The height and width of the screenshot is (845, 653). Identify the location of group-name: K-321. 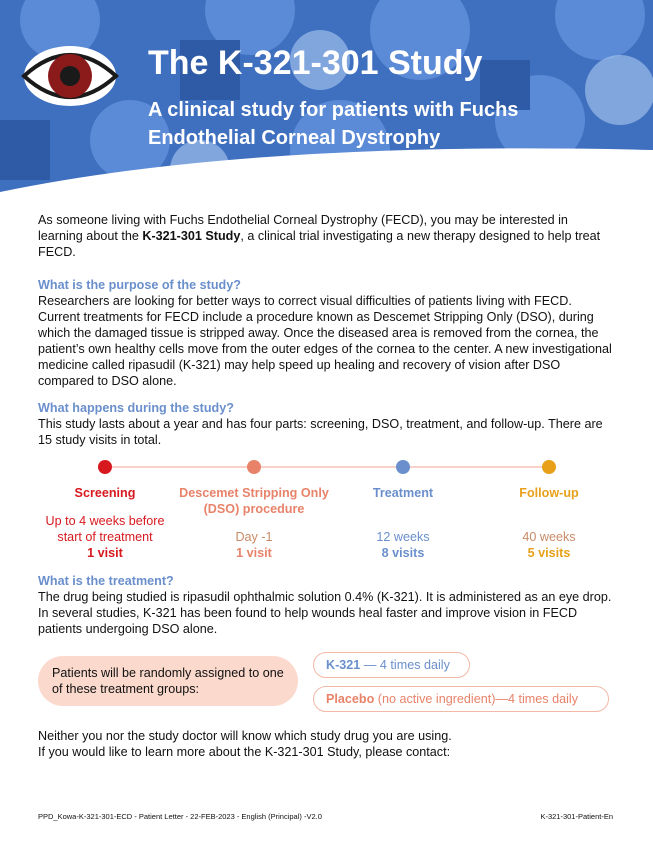
(343, 665).